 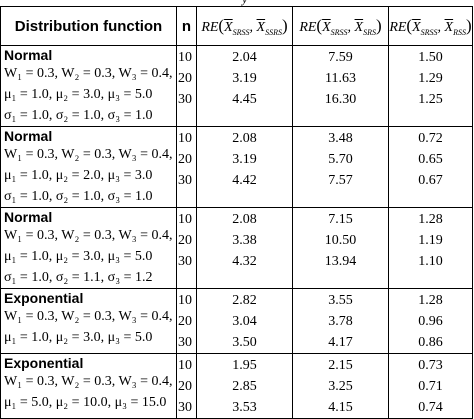 I want to click on parameter-line: μ₁ = 1.0, μ₂ = 2.0, μ₃ = 3.0, so click(x=78, y=175).